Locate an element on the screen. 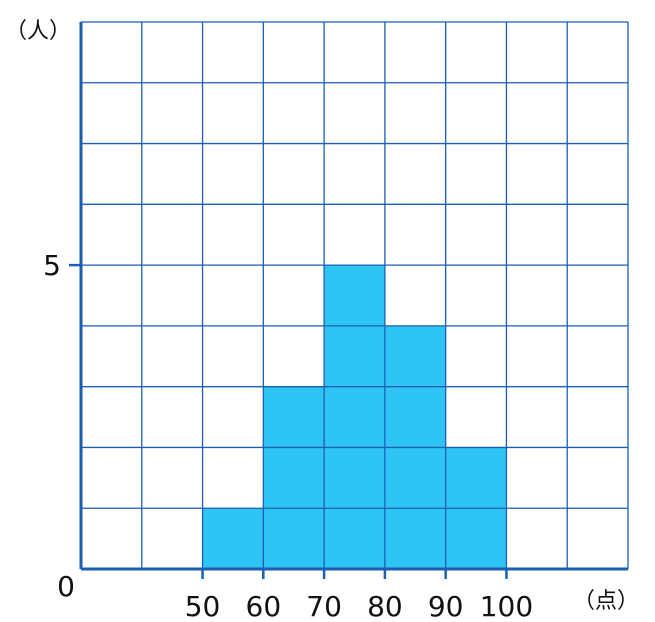  y-tick-label-origin: 0 is located at coordinates (66, 586).